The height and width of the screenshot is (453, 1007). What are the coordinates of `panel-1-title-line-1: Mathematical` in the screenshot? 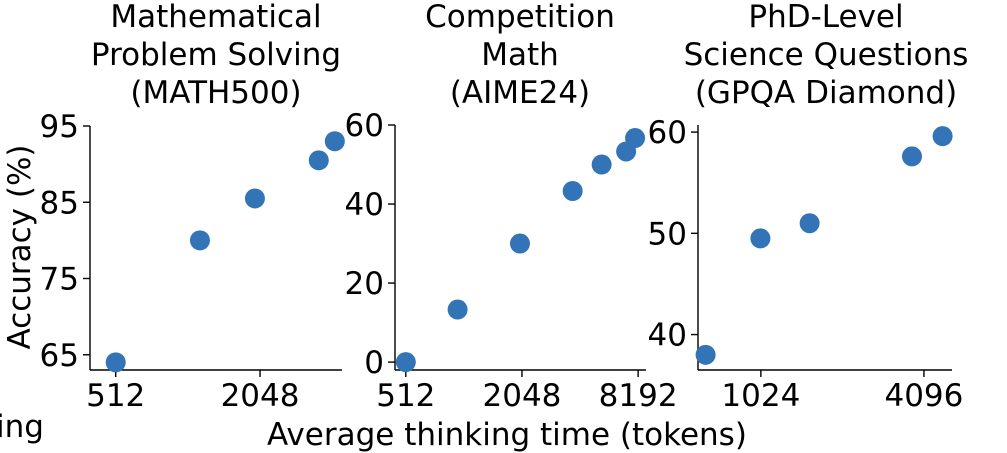 It's located at (215, 17).